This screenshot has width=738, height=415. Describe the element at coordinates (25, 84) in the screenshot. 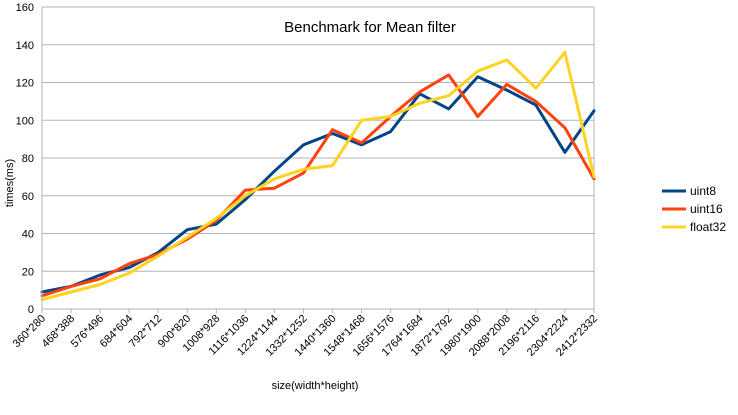

I see `y-tick-label: 120` at that location.